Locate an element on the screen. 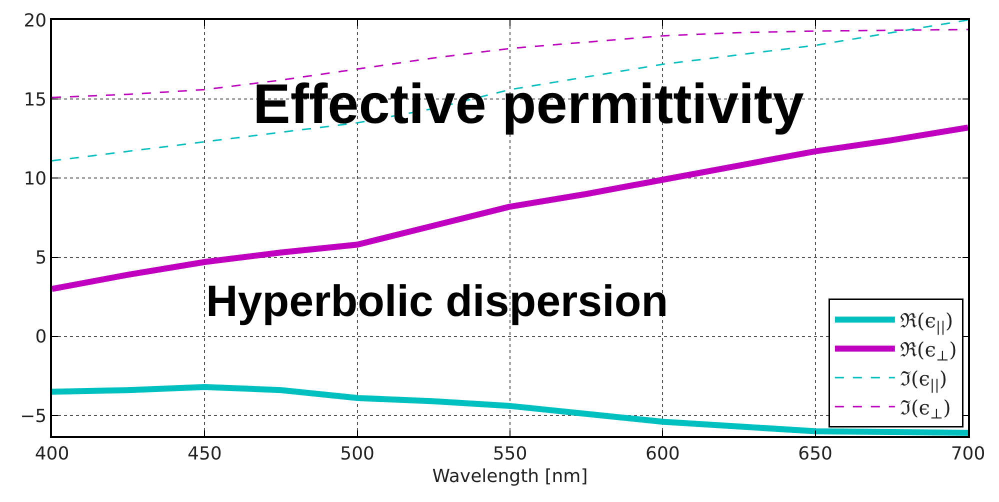 The image size is (999, 502). y-tick-label: 15 is located at coordinates (35, 99).